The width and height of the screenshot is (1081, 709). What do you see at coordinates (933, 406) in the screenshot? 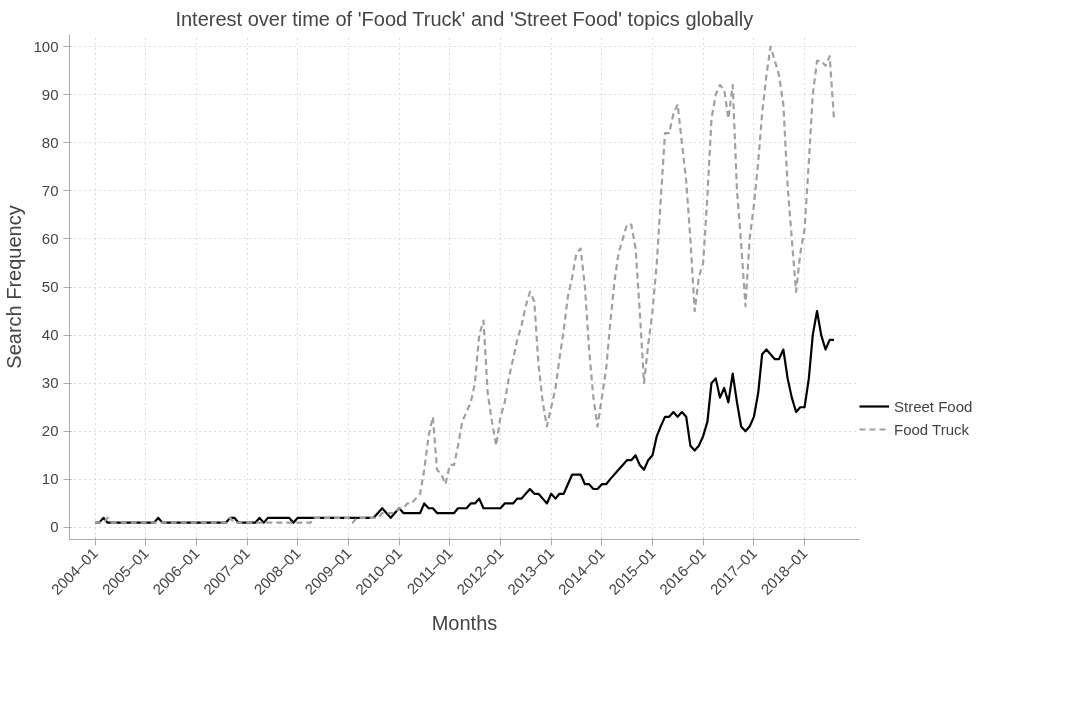
I see `legend-label: Street Food` at bounding box center [933, 406].